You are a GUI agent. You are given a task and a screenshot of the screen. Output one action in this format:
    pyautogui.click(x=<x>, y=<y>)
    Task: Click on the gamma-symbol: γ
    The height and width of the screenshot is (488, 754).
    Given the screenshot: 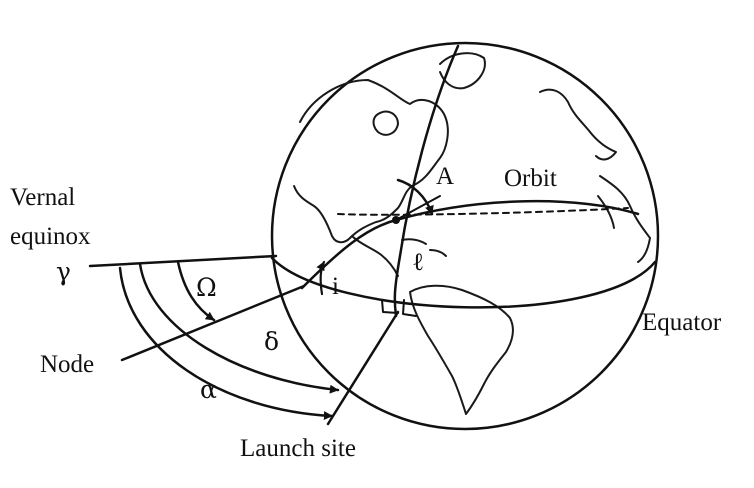 What is the action you would take?
    pyautogui.click(x=63, y=271)
    